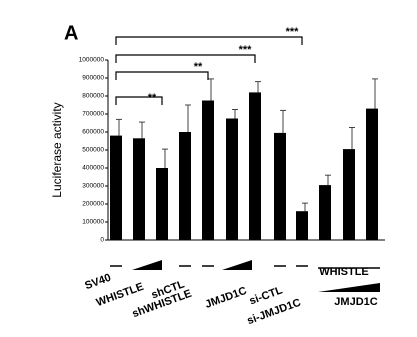 The width and height of the screenshot is (417, 337). What do you see at coordinates (102, 240) in the screenshot?
I see `y-tick-label: 0` at bounding box center [102, 240].